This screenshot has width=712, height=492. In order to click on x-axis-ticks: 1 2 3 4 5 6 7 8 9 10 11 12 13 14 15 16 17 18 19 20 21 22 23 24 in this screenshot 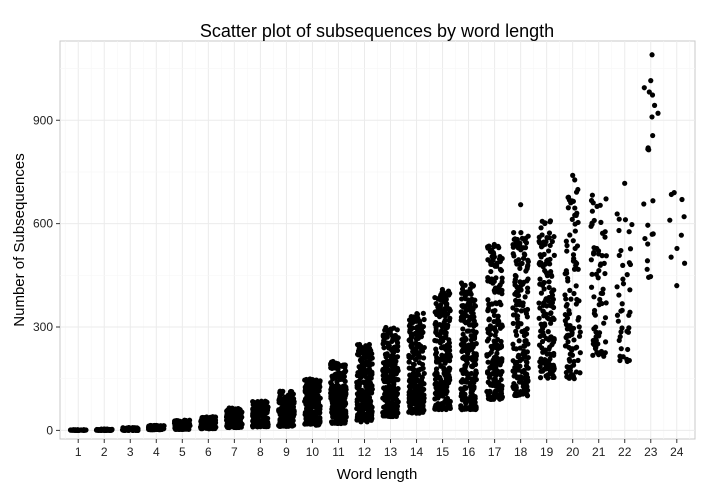, I will do `click(379, 449)`.